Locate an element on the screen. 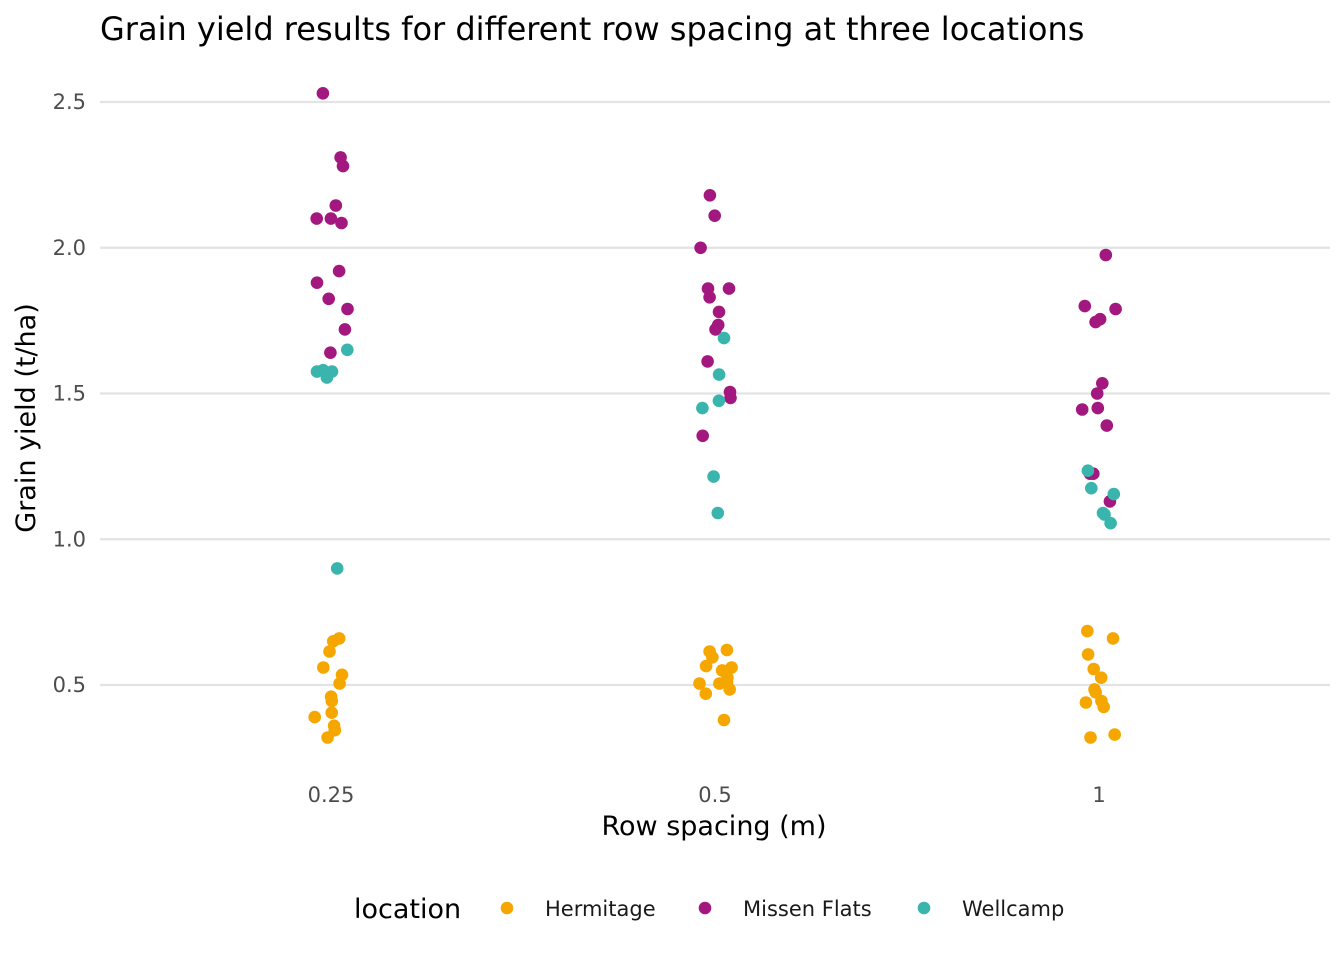 The image size is (1344, 960). legend-title: location is located at coordinates (407, 909).